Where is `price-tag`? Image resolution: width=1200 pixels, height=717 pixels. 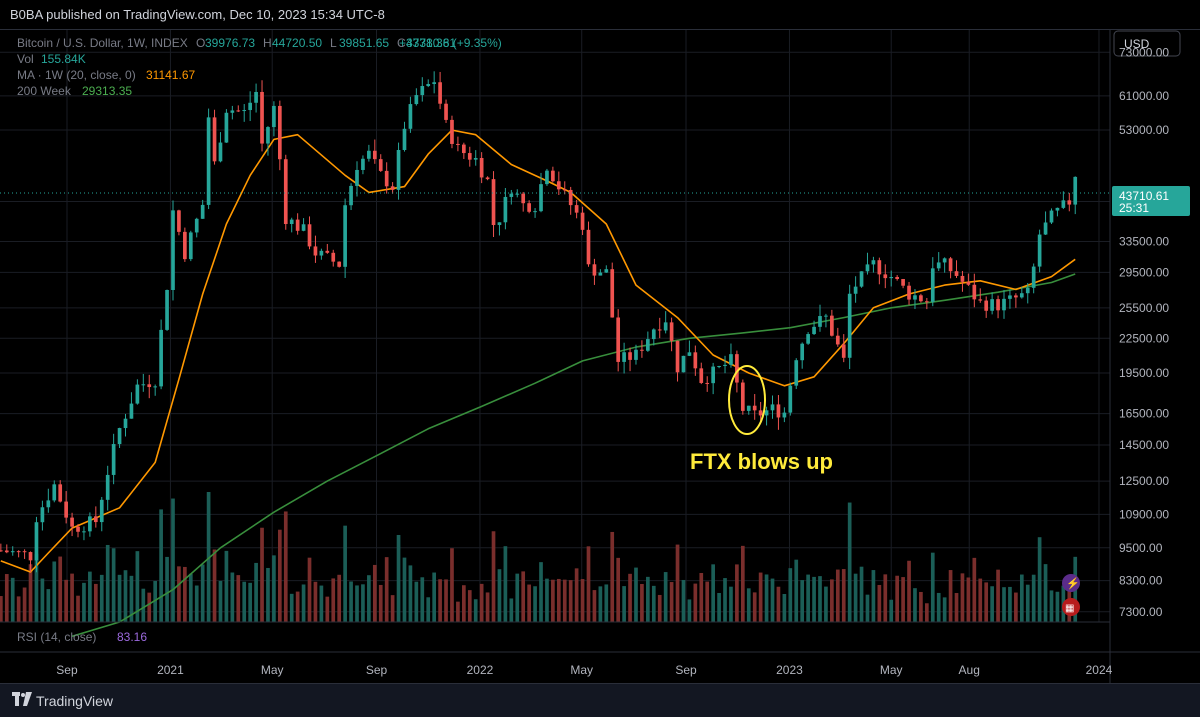 price-tag is located at coordinates (1151, 201).